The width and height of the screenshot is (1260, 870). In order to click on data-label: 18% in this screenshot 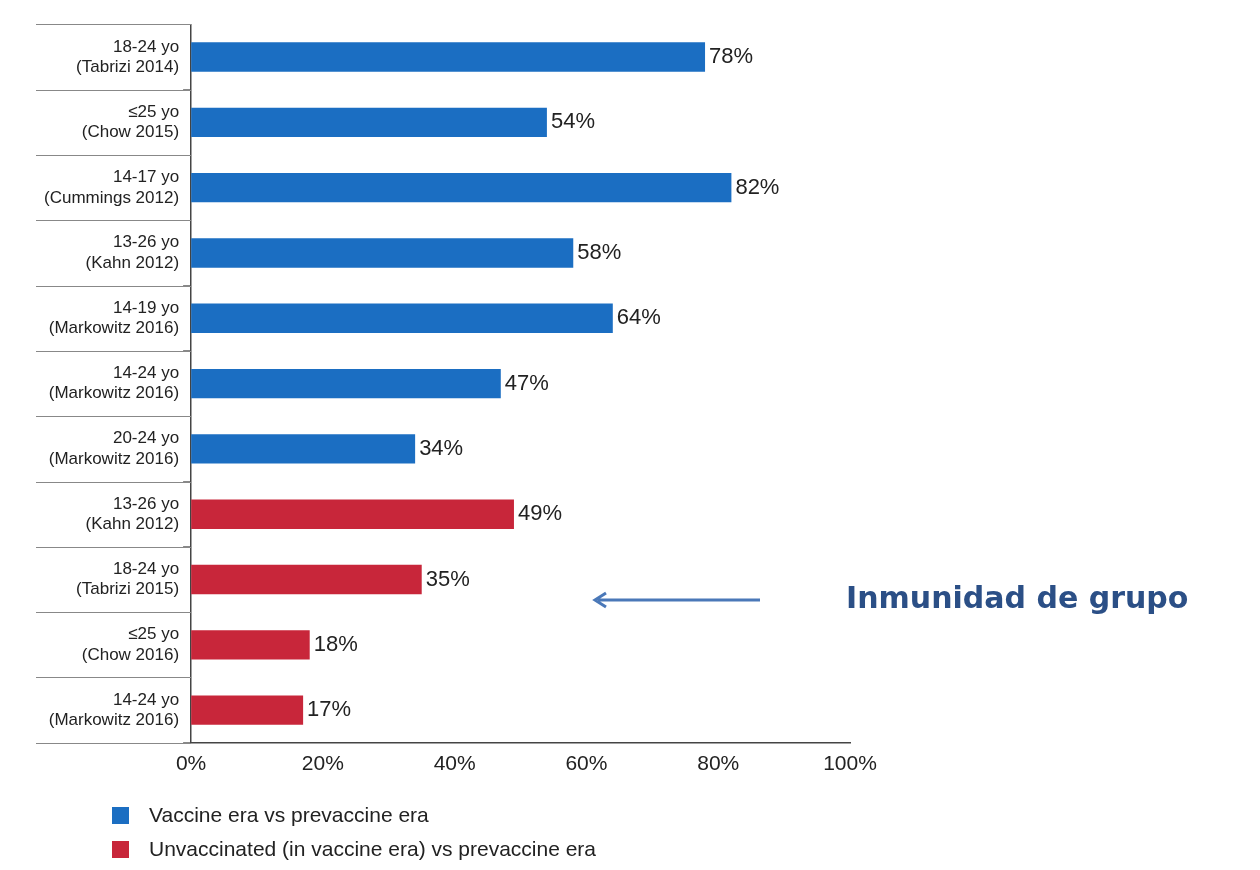, I will do `click(335, 643)`.